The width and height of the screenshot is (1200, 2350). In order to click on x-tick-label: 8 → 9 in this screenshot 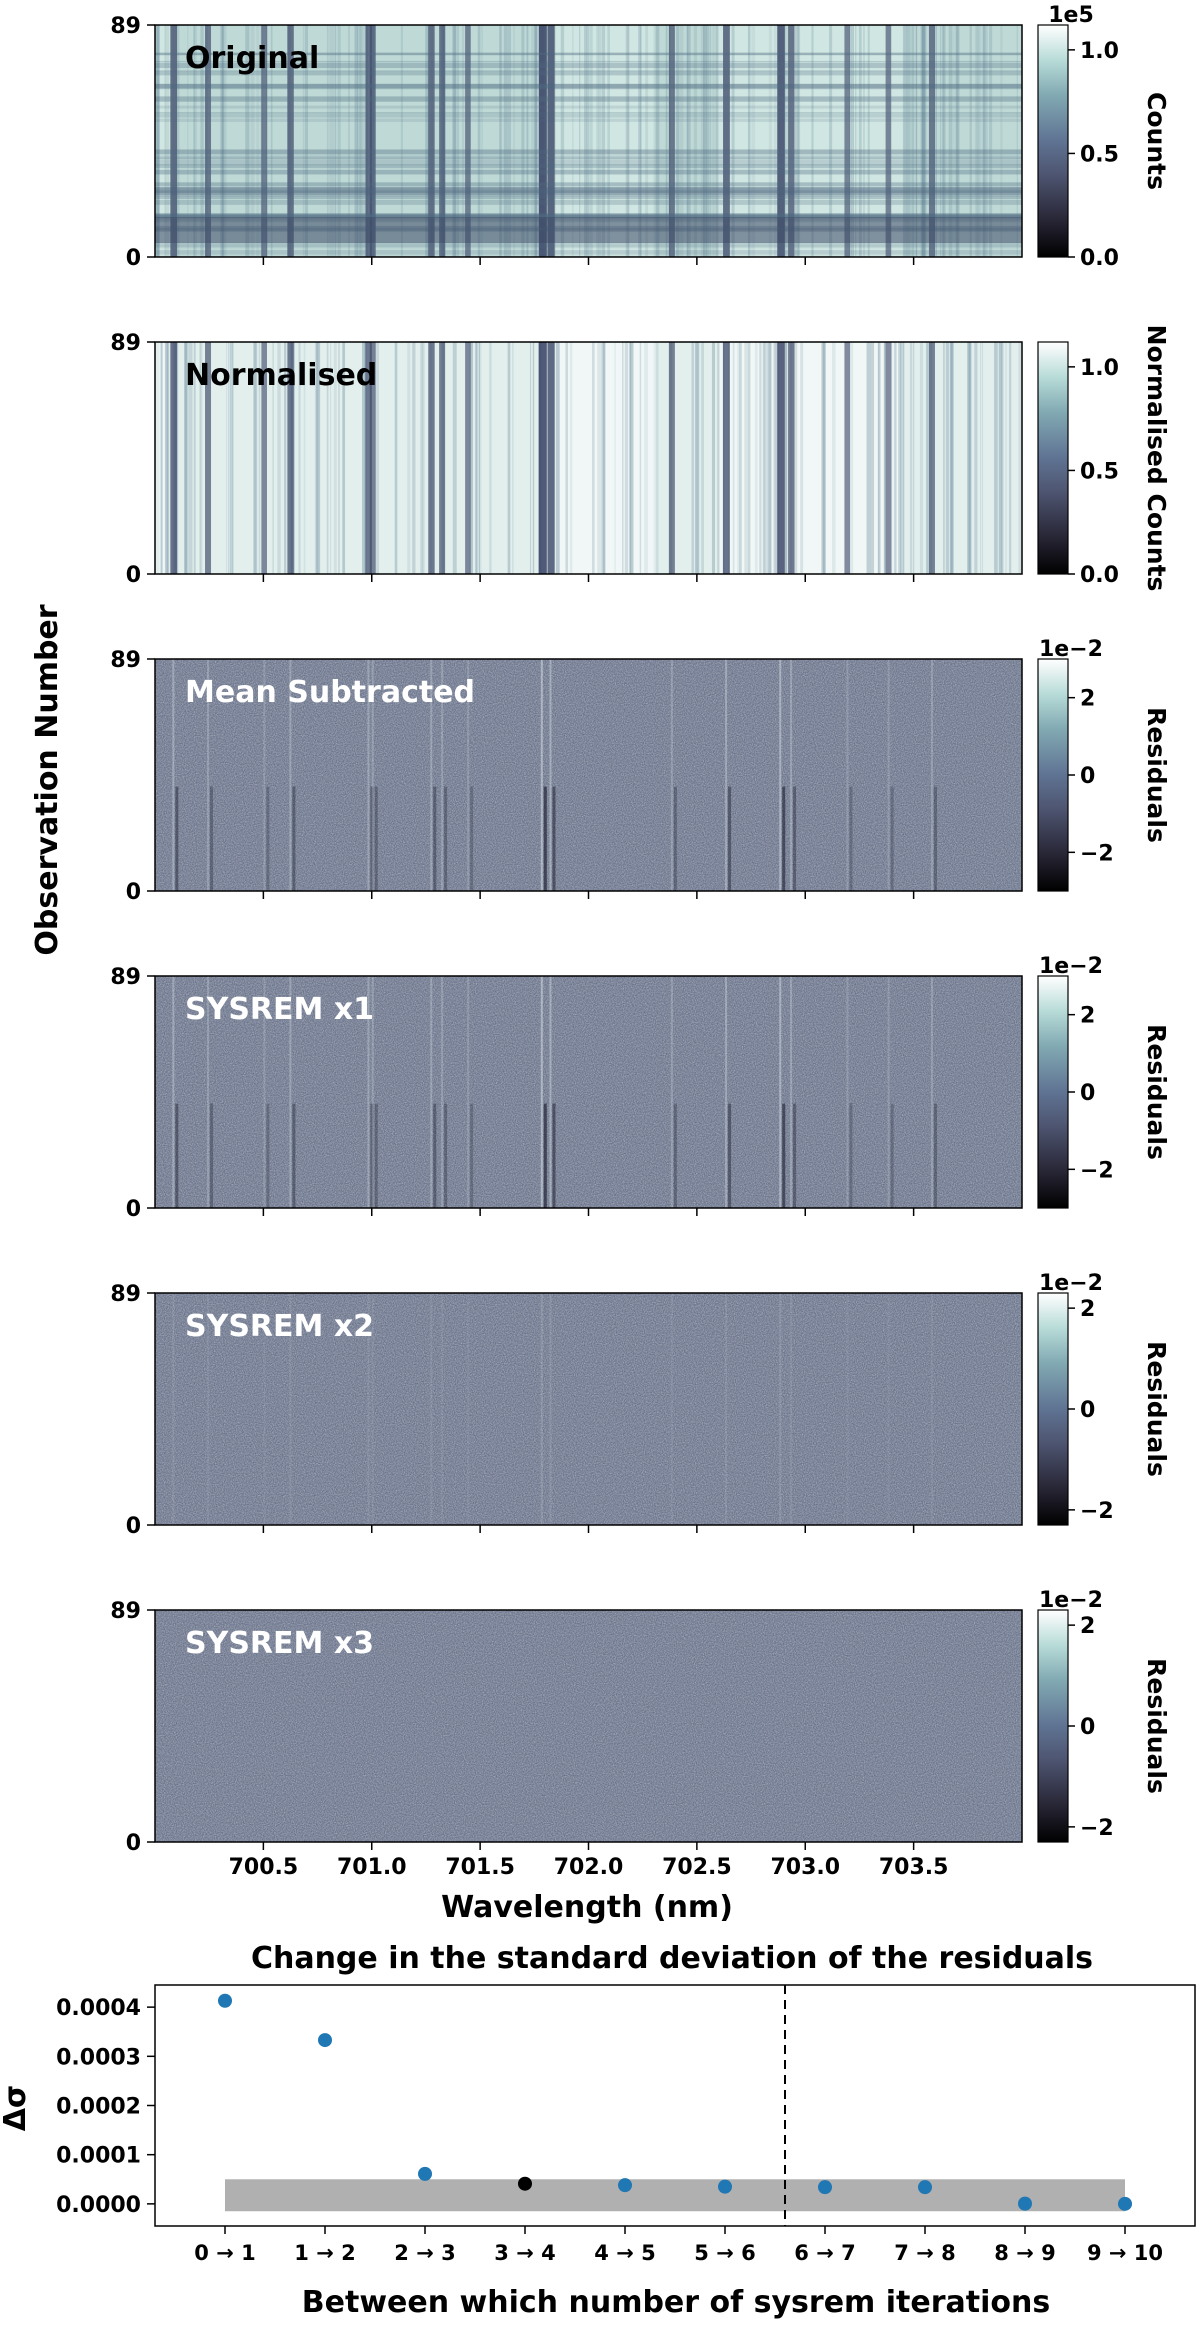, I will do `click(1024, 2253)`.